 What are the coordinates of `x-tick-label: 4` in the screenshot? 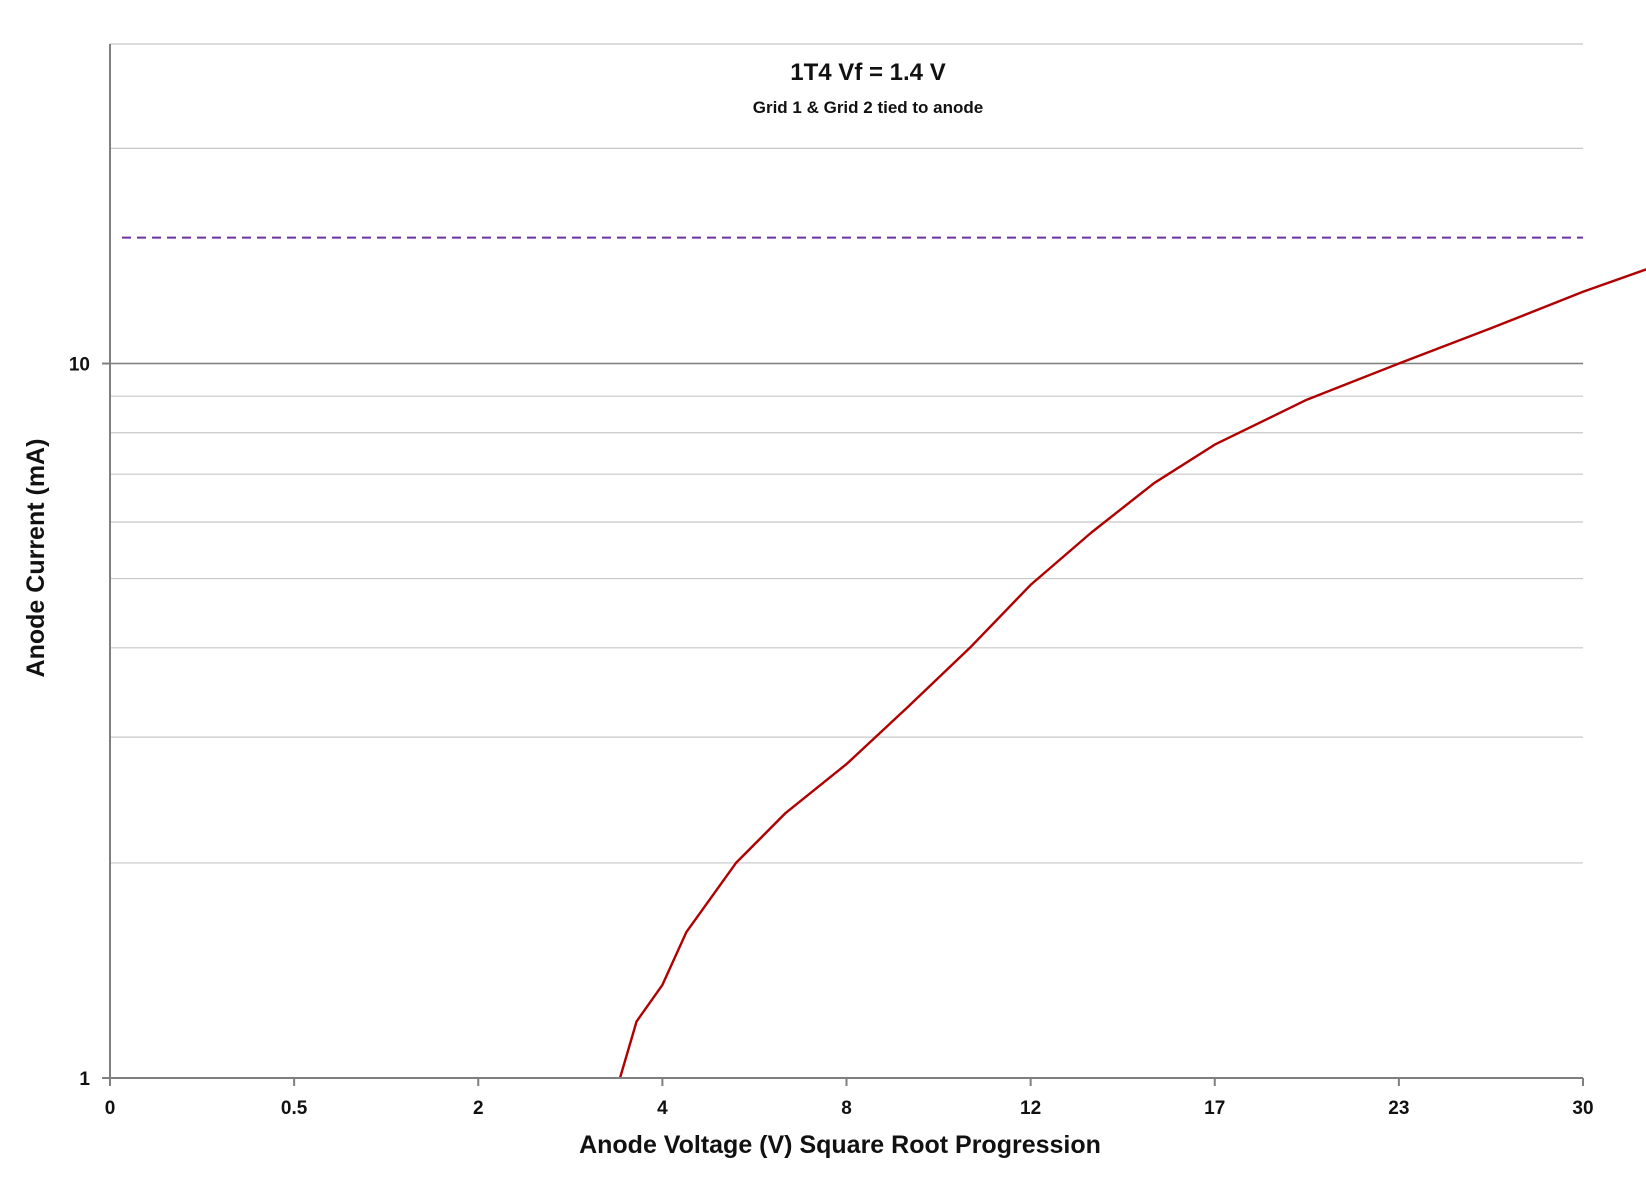 It's located at (662, 1108).